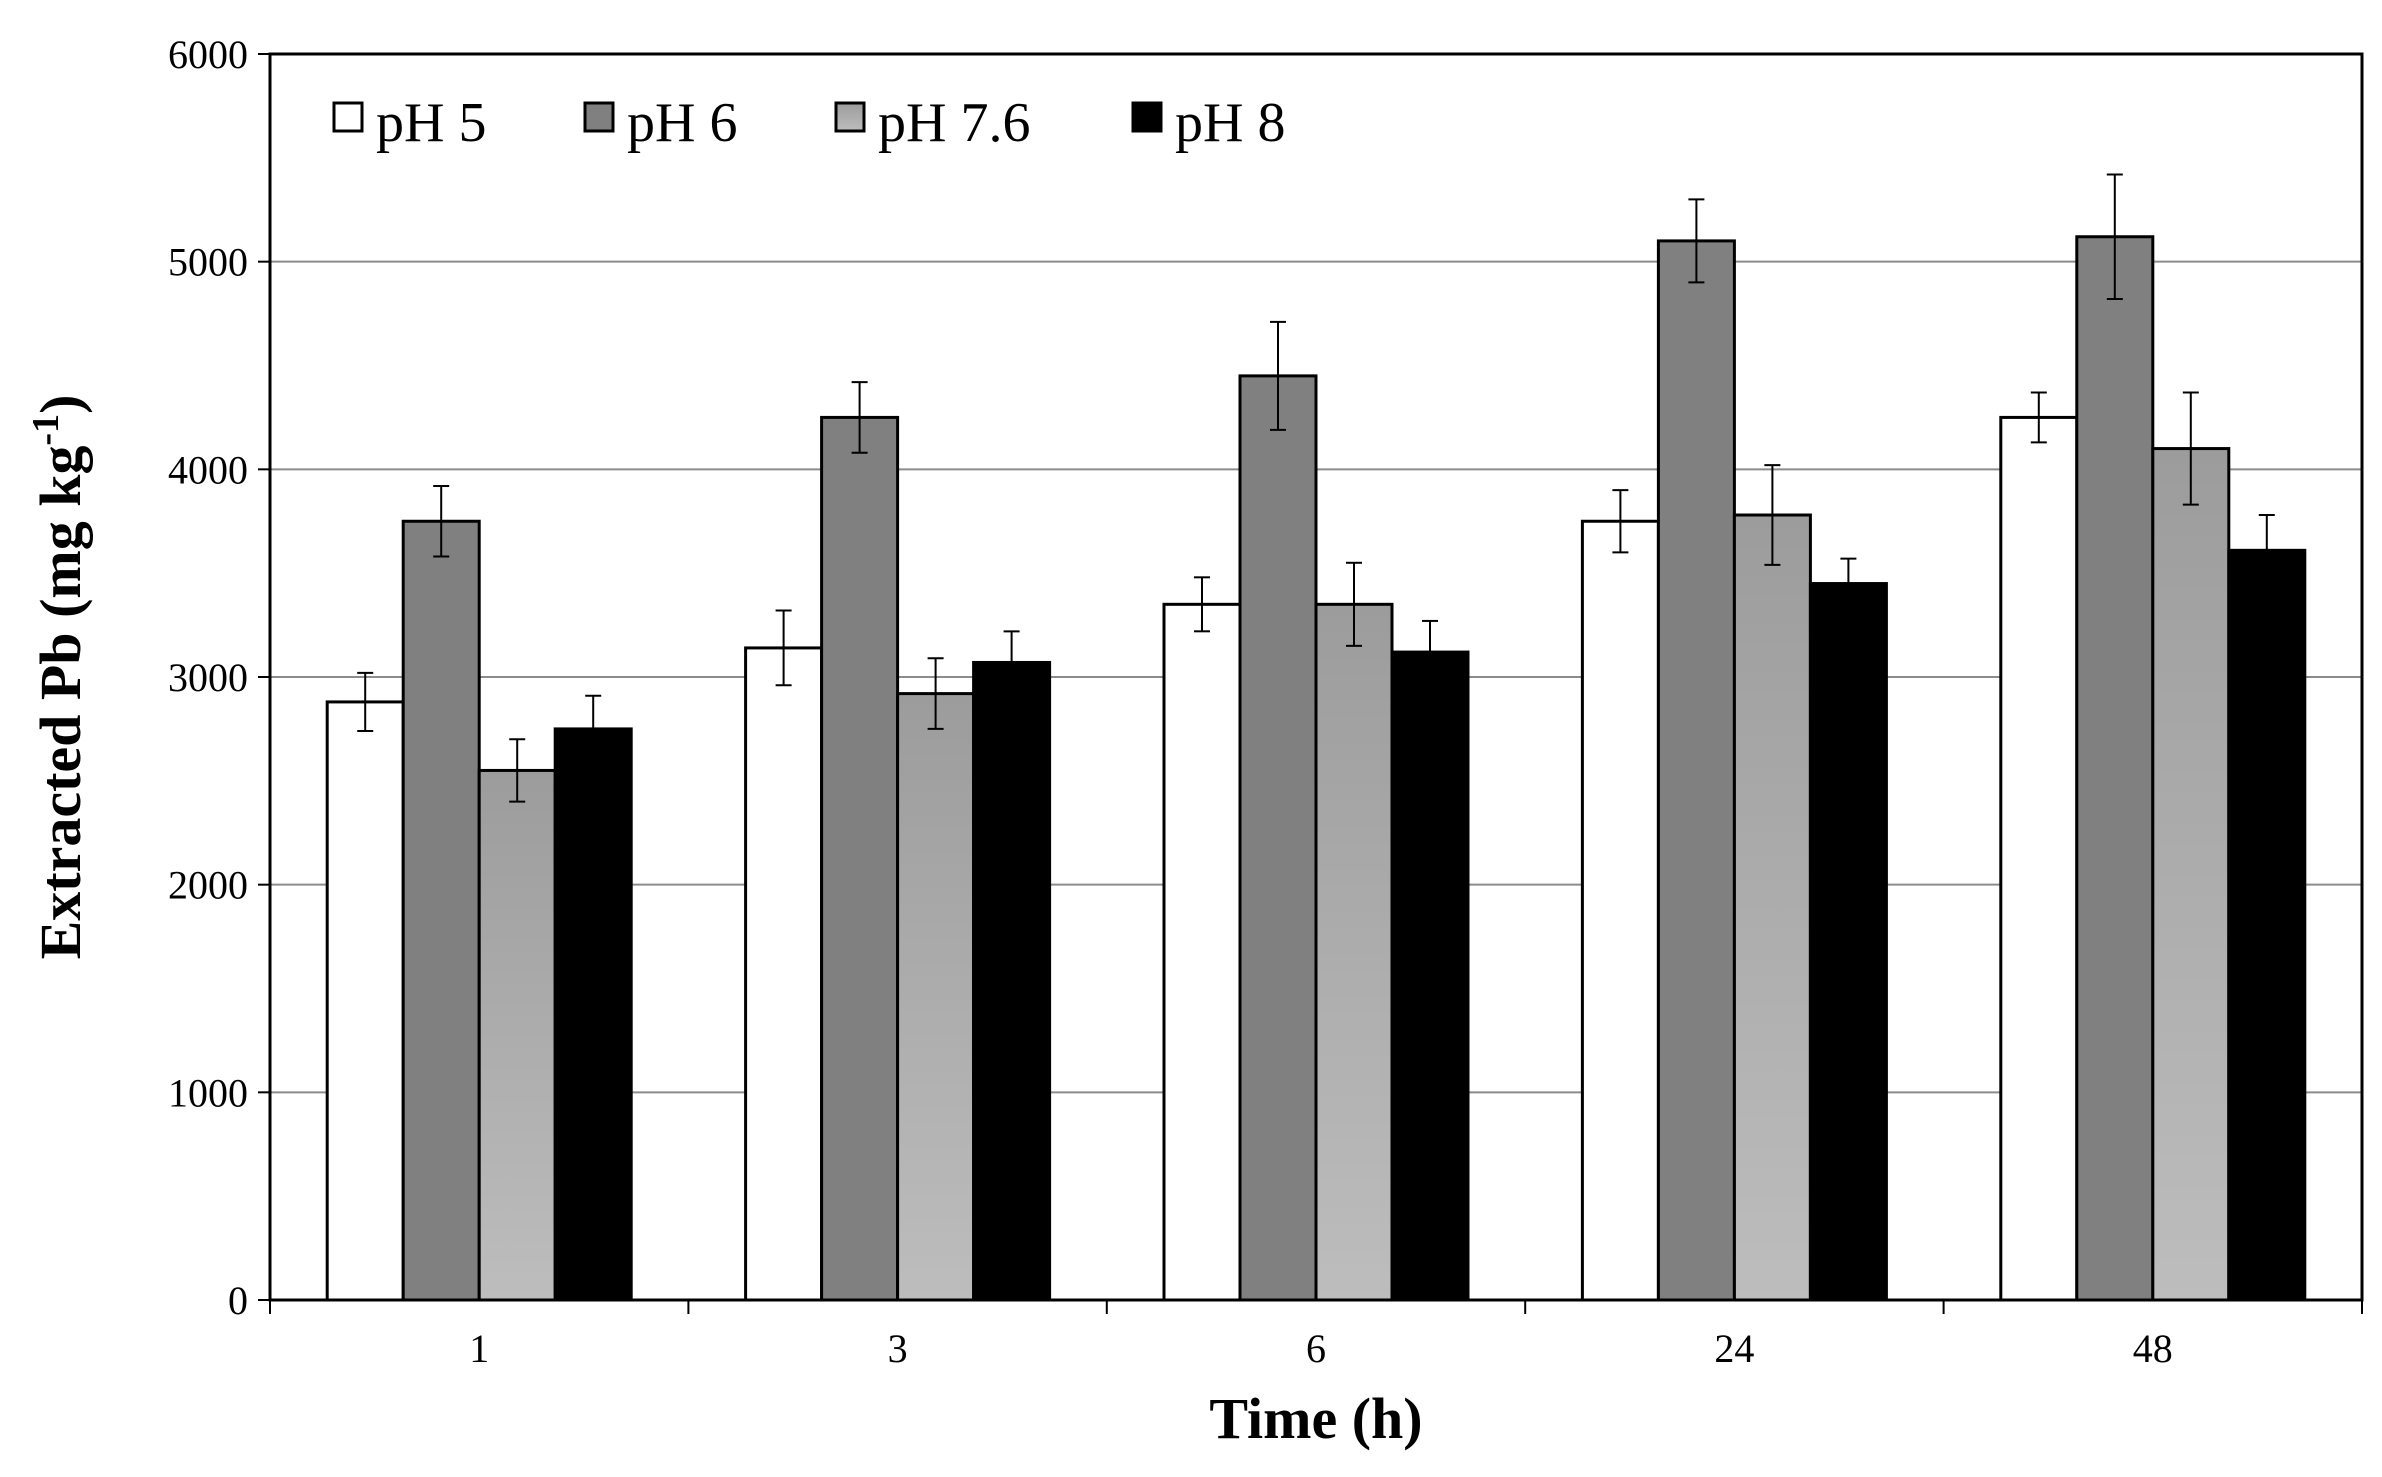  I want to click on y-tick-label: 1000, so click(208, 1092).